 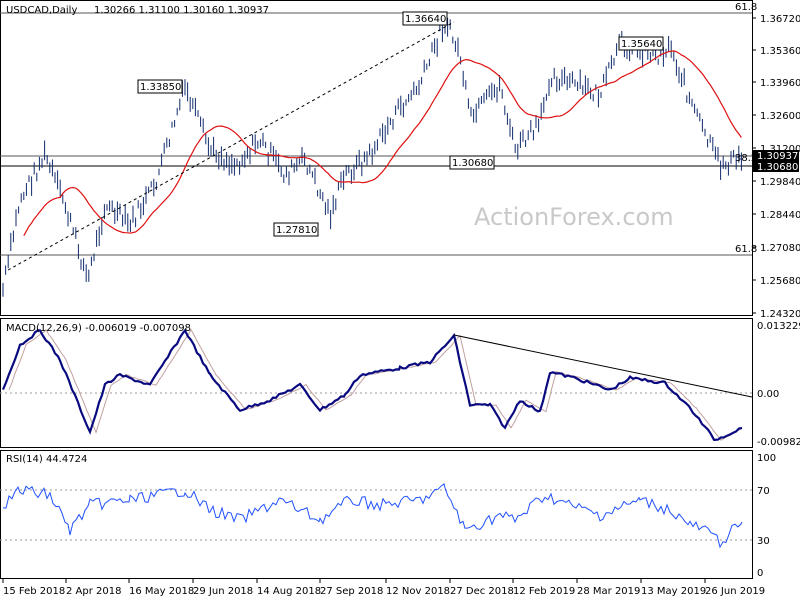 What do you see at coordinates (763, 491) in the screenshot?
I see `rsi-tick-70: 70` at bounding box center [763, 491].